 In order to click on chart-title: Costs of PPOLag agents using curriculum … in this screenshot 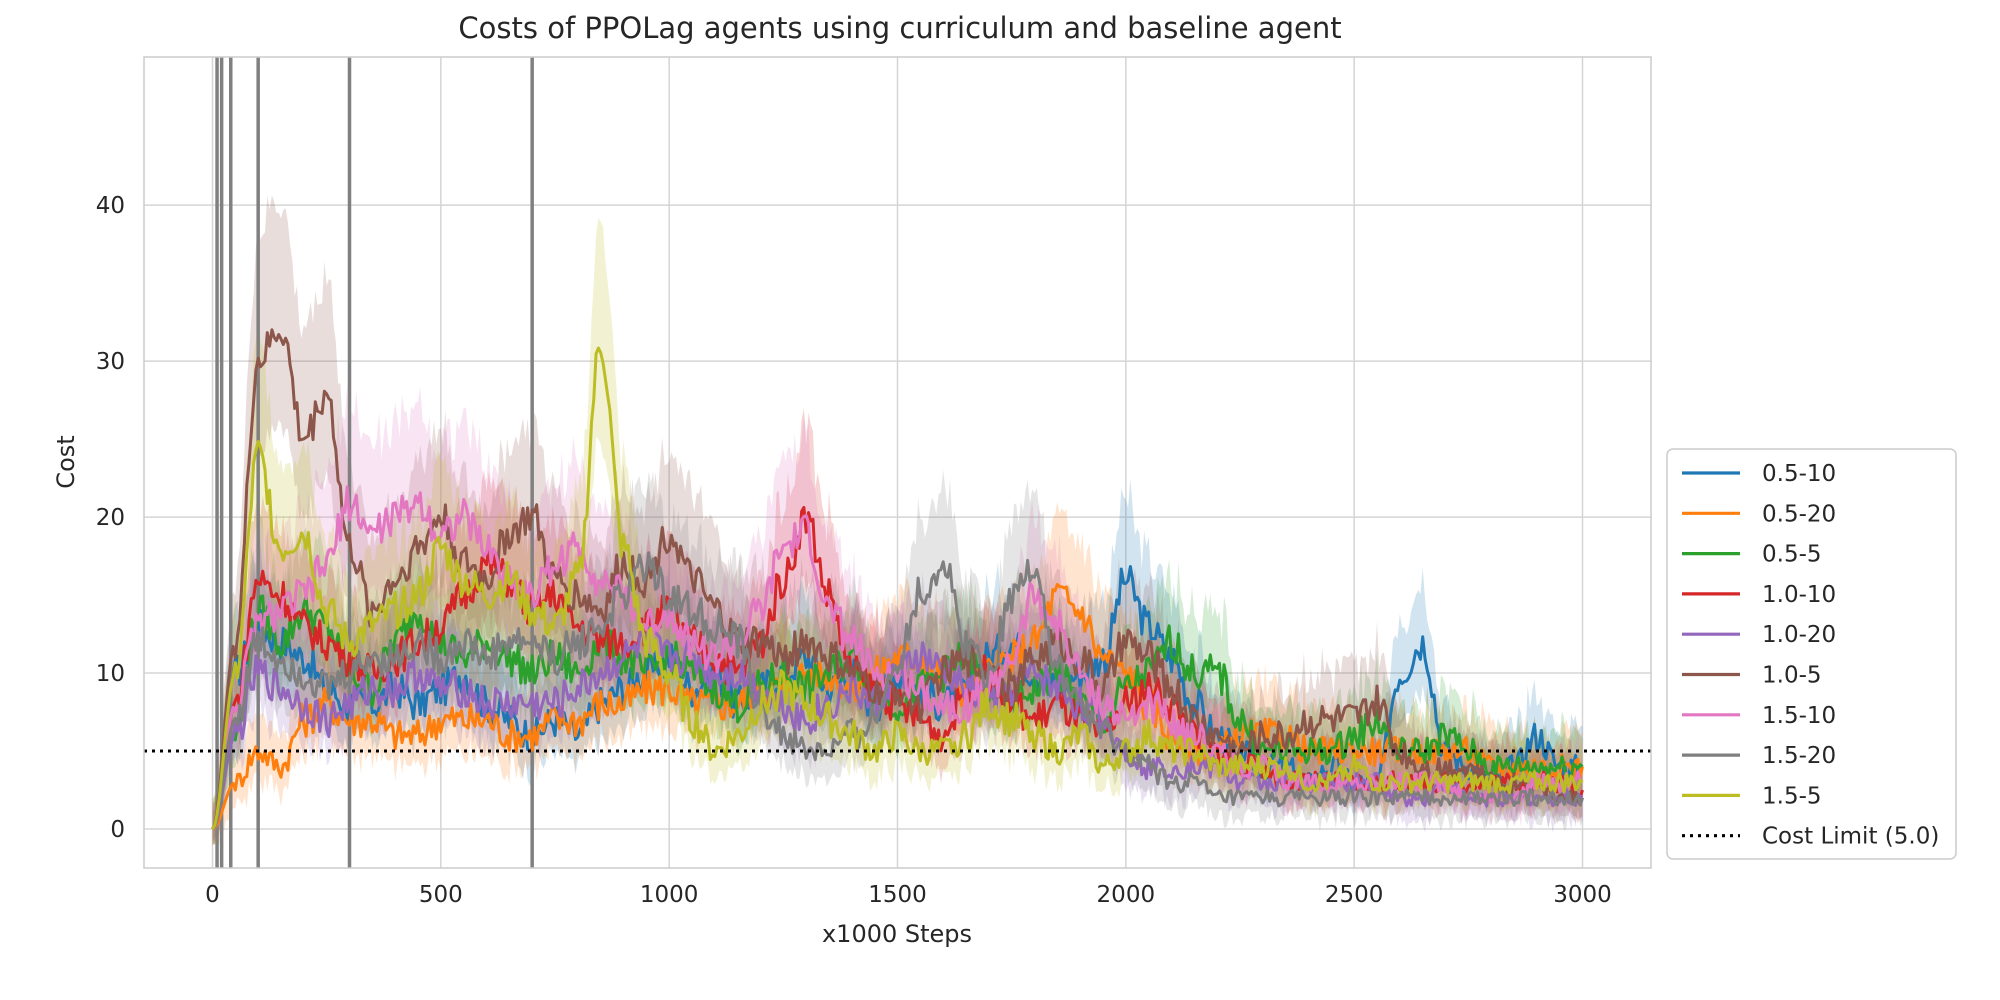, I will do `click(899, 28)`.